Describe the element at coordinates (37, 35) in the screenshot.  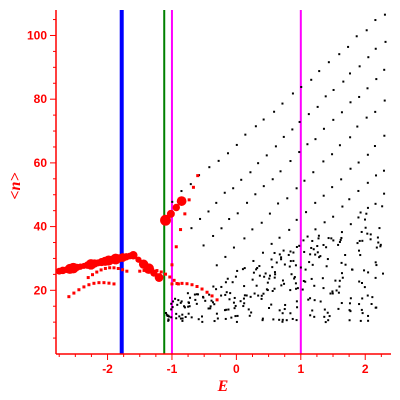
I see `y-tick-label: 100` at that location.